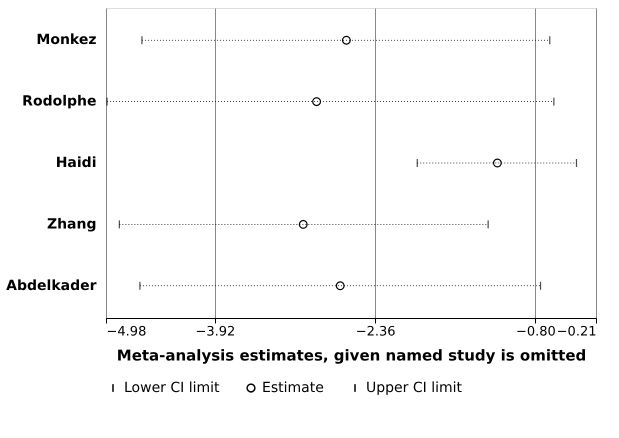 This screenshot has height=438, width=619. I want to click on y-tick-label: Abdelkader, so click(51, 286).